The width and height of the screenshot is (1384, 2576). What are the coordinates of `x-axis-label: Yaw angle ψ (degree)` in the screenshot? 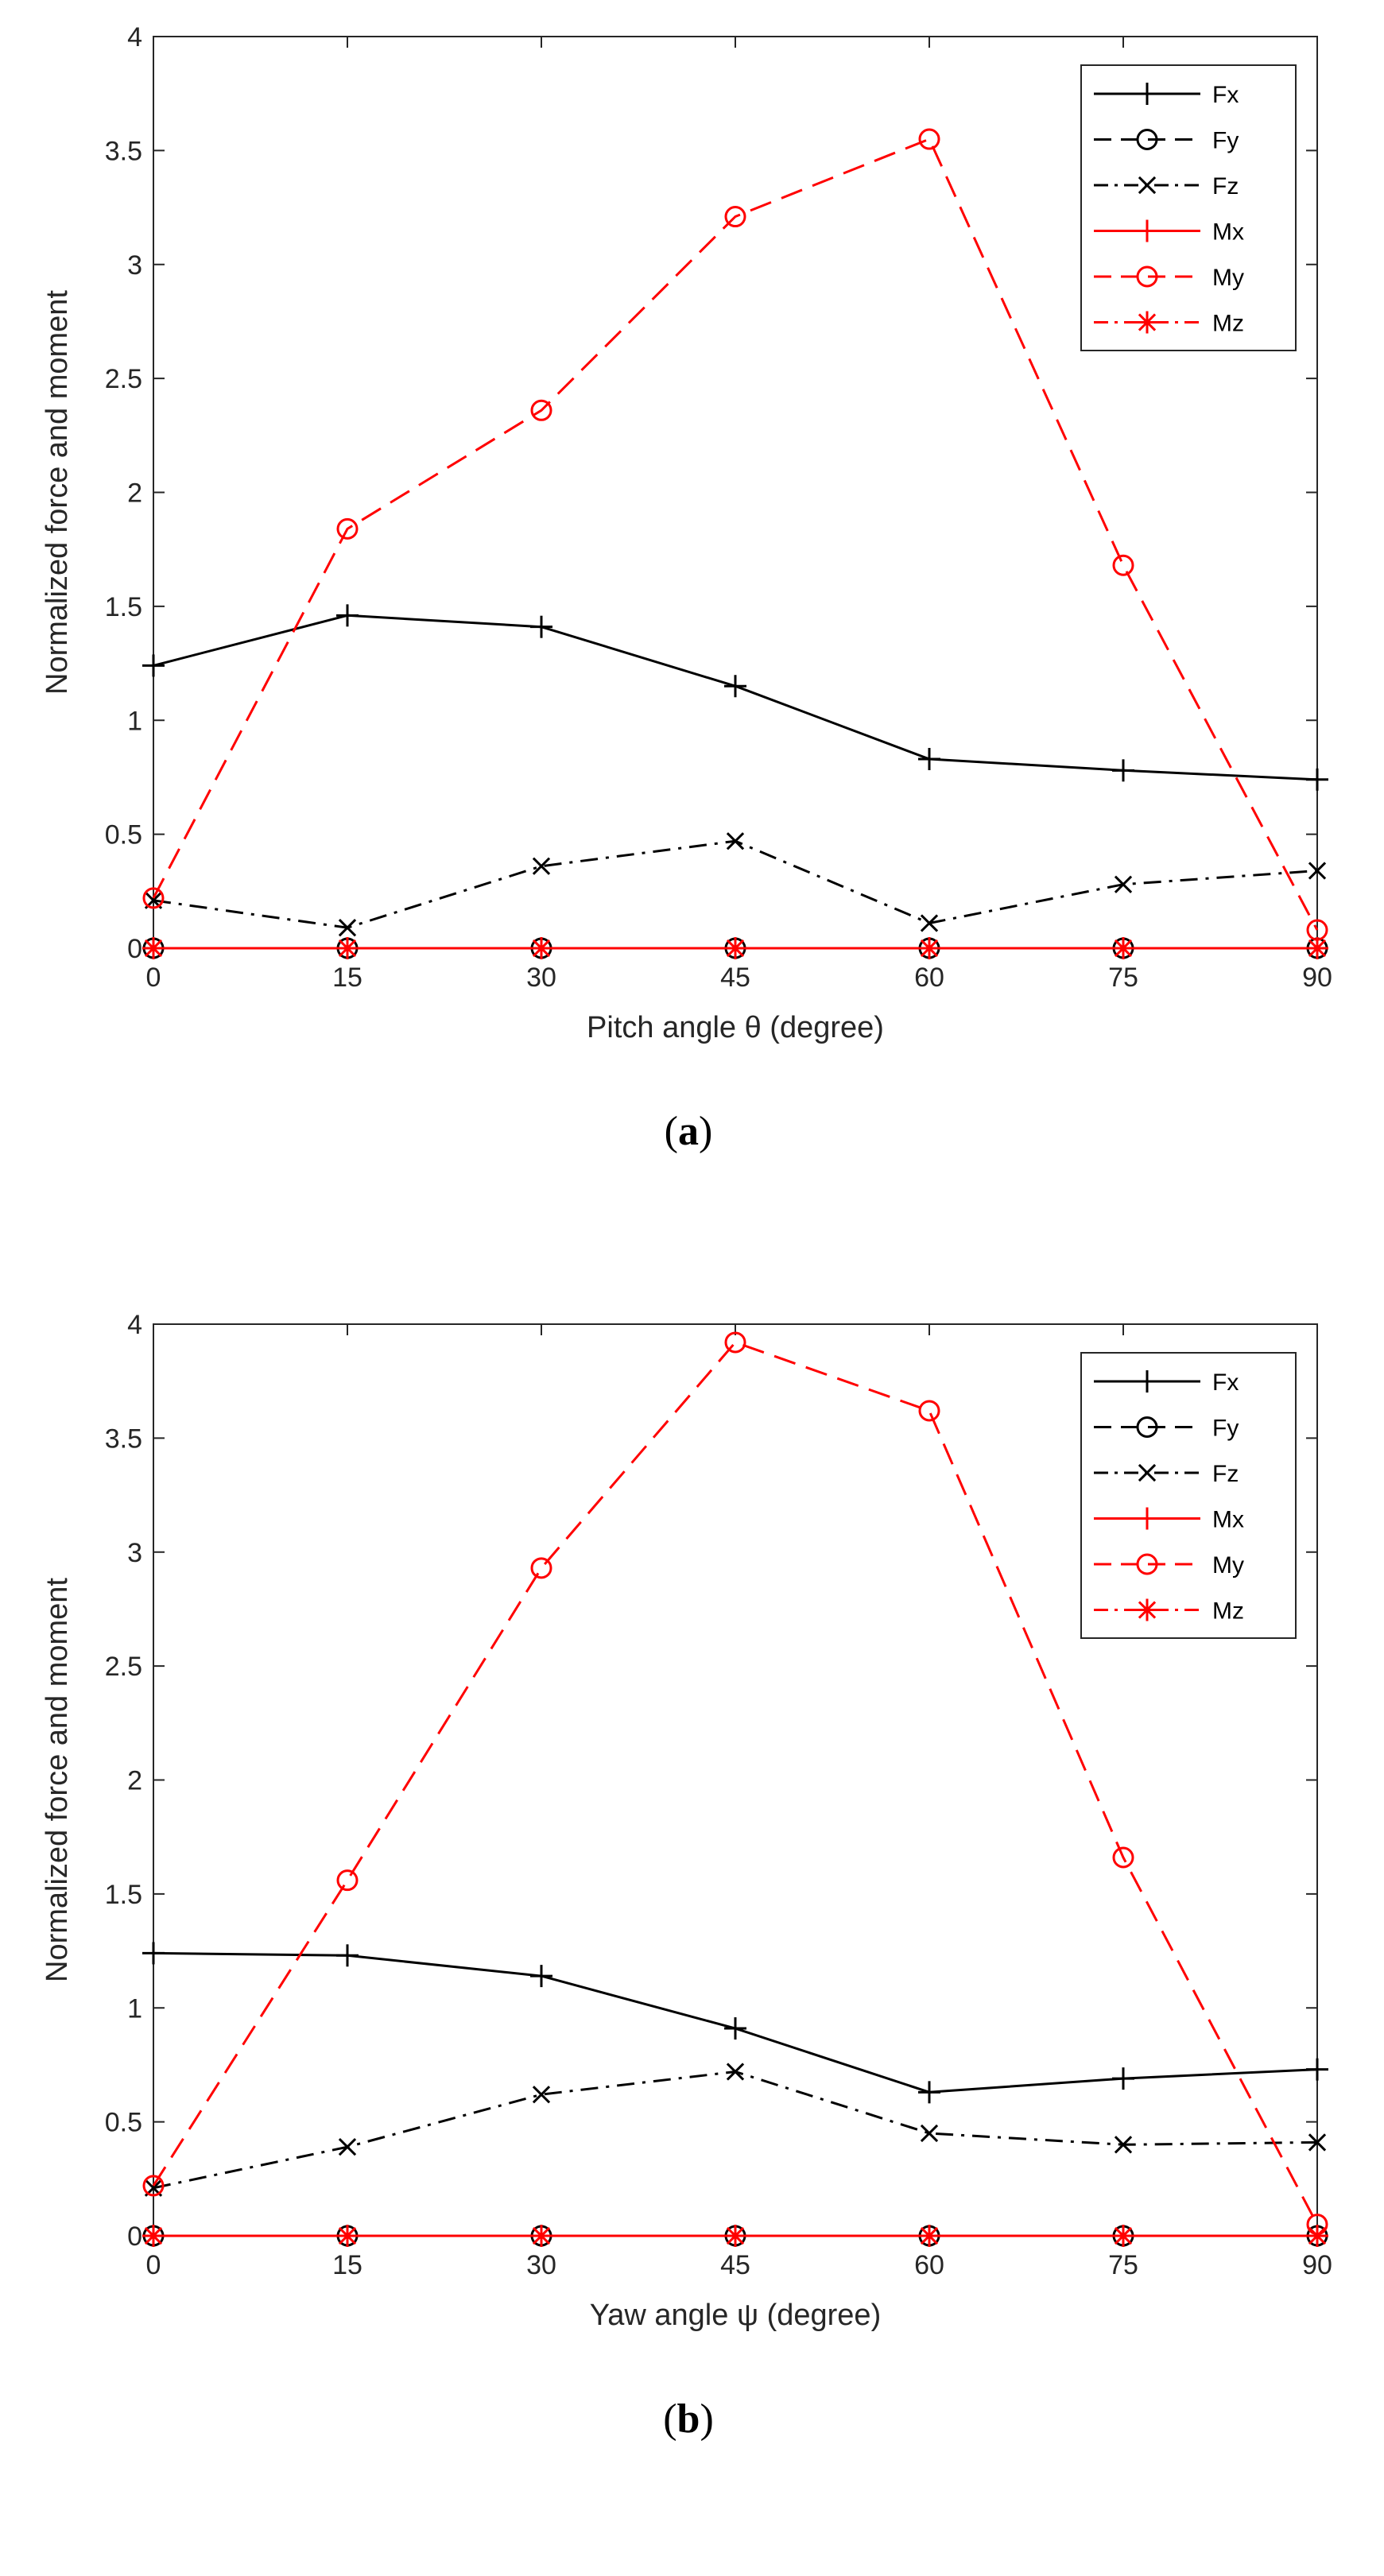 It's located at (735, 2315).